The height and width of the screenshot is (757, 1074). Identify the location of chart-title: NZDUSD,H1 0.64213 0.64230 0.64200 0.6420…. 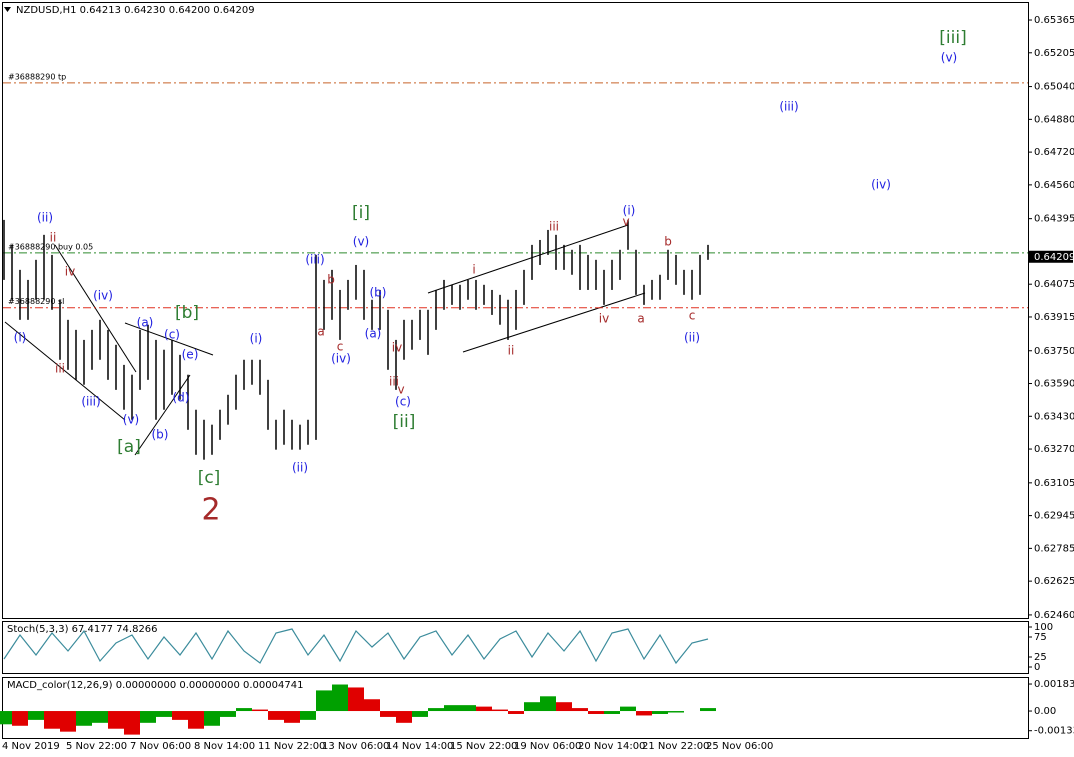
(135, 10).